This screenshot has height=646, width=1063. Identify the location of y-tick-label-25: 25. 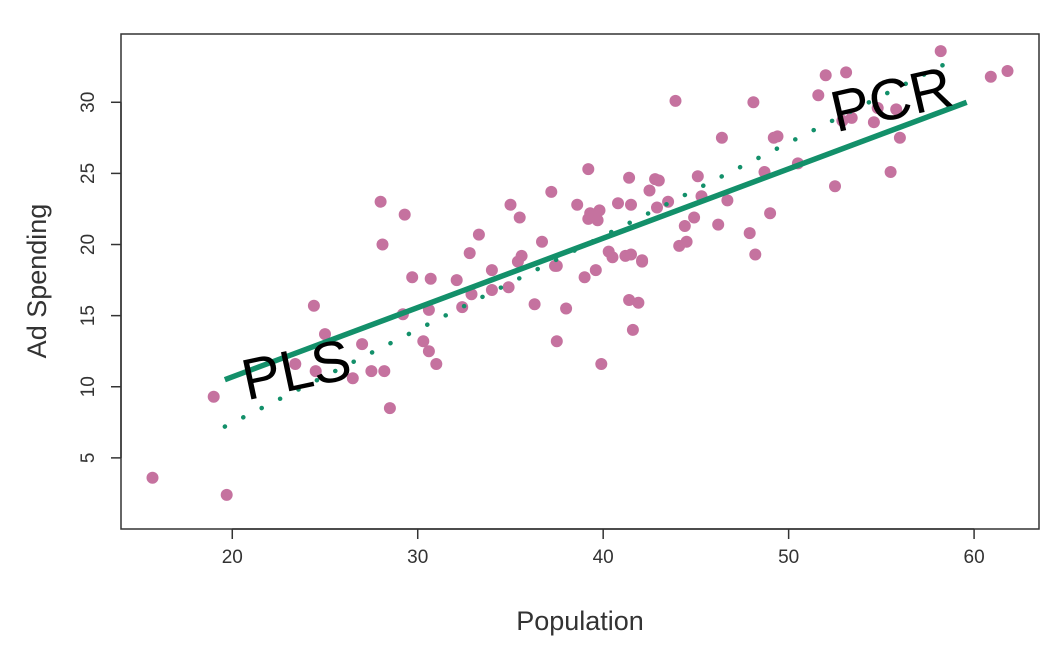
(88, 173).